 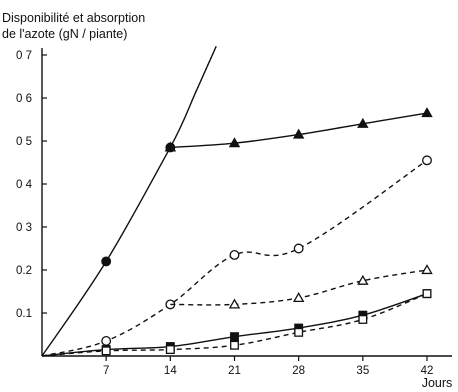 I want to click on y-tick-label: 0 4, so click(x=24, y=185).